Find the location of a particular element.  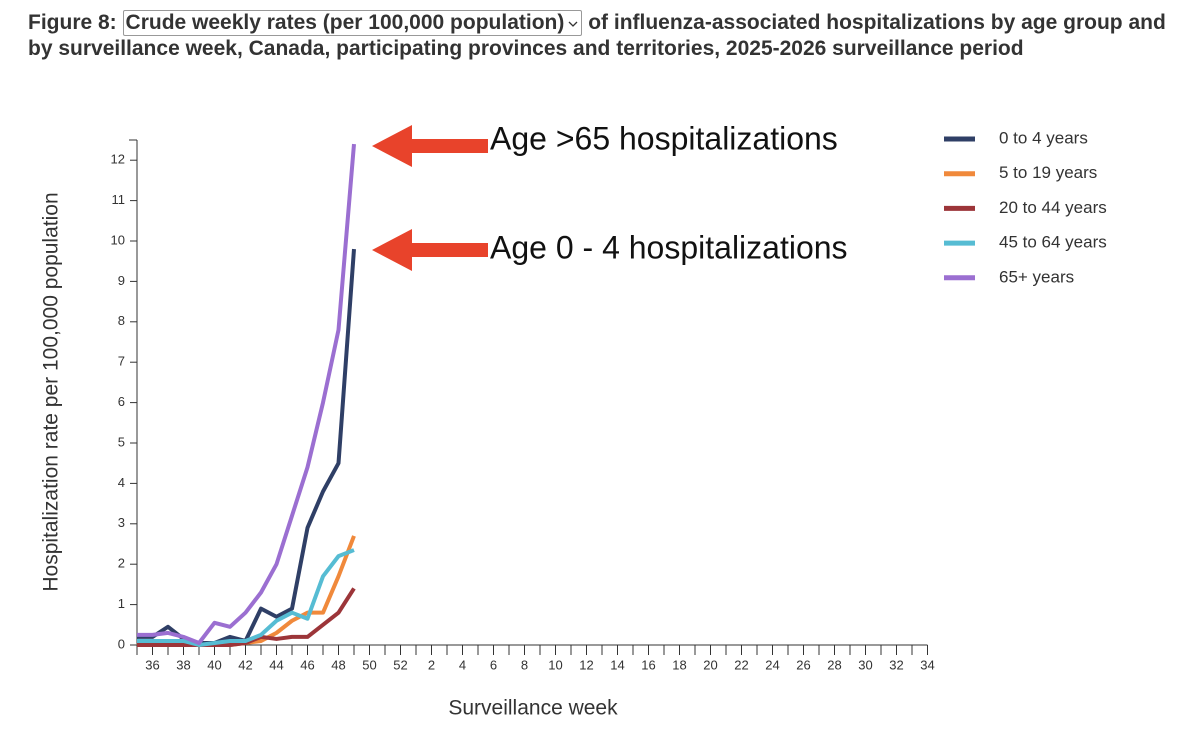

y-tick-label: 2 is located at coordinates (121, 563).